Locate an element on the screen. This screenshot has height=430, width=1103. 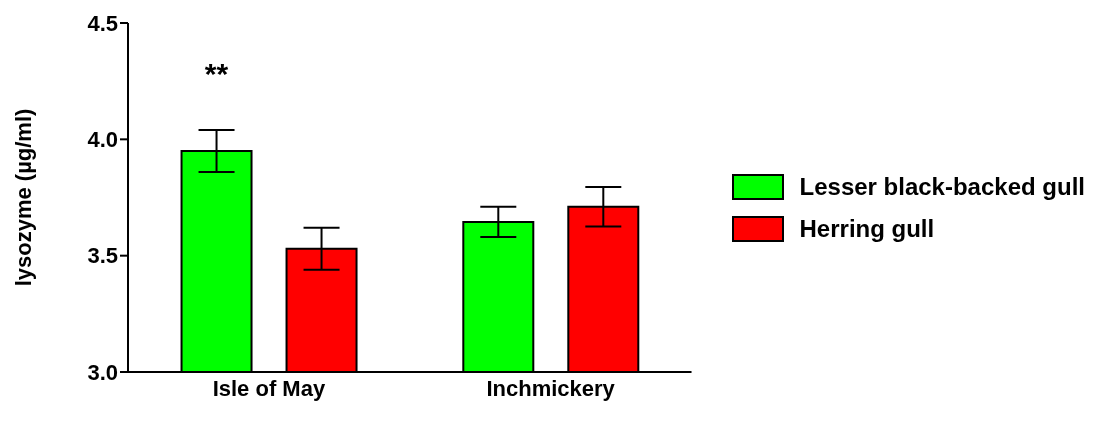
annotation: ** is located at coordinates (216, 73).